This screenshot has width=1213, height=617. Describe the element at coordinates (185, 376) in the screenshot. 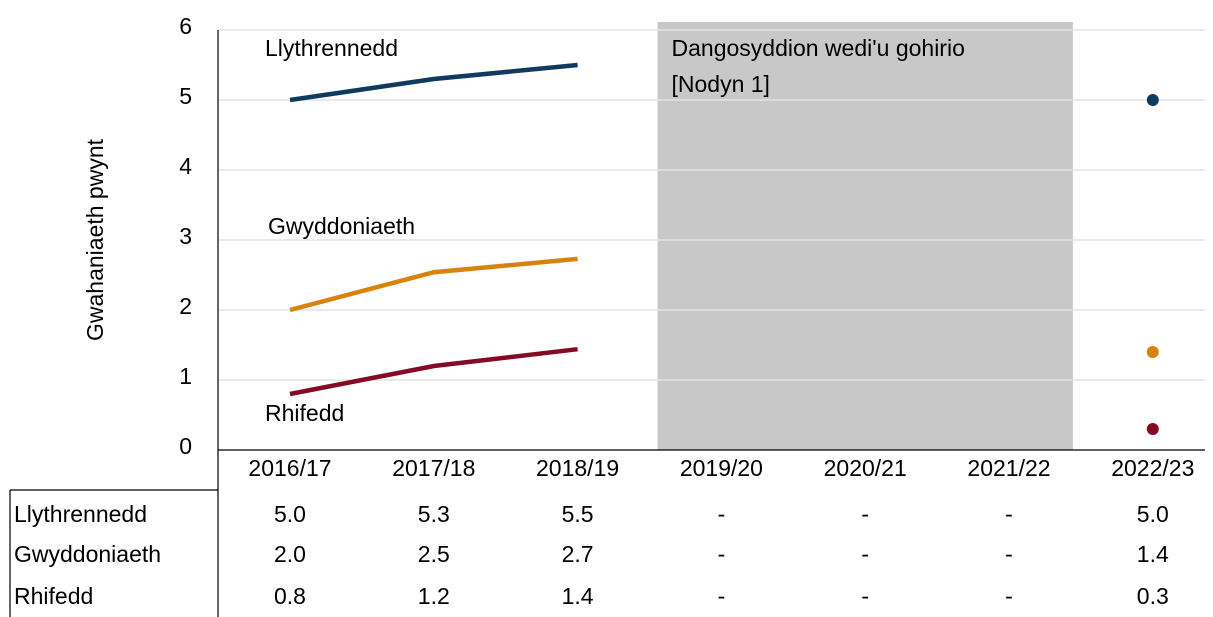

I see `y-tick-label: 1` at that location.